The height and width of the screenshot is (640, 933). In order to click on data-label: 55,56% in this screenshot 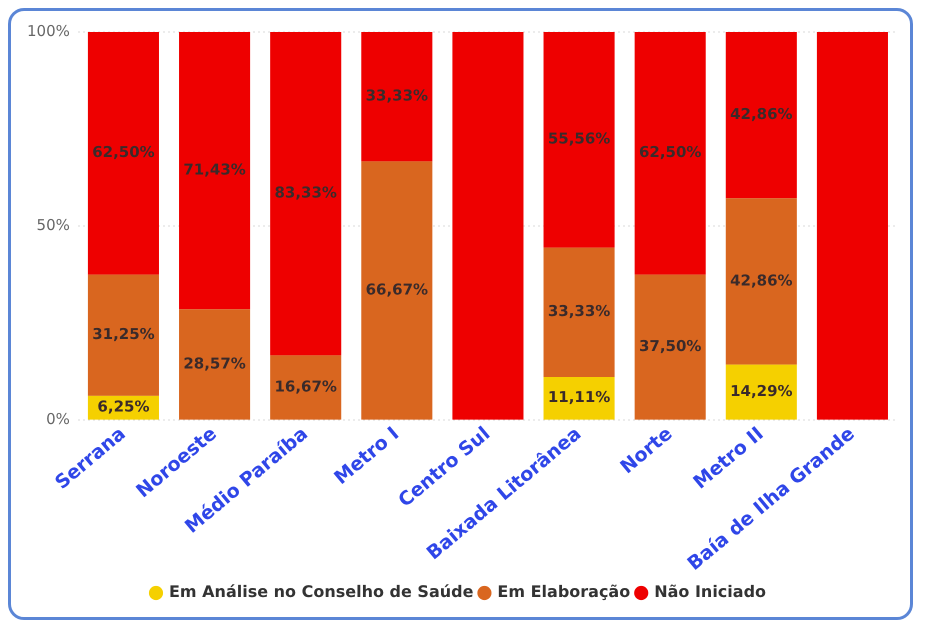, I will do `click(579, 139)`.